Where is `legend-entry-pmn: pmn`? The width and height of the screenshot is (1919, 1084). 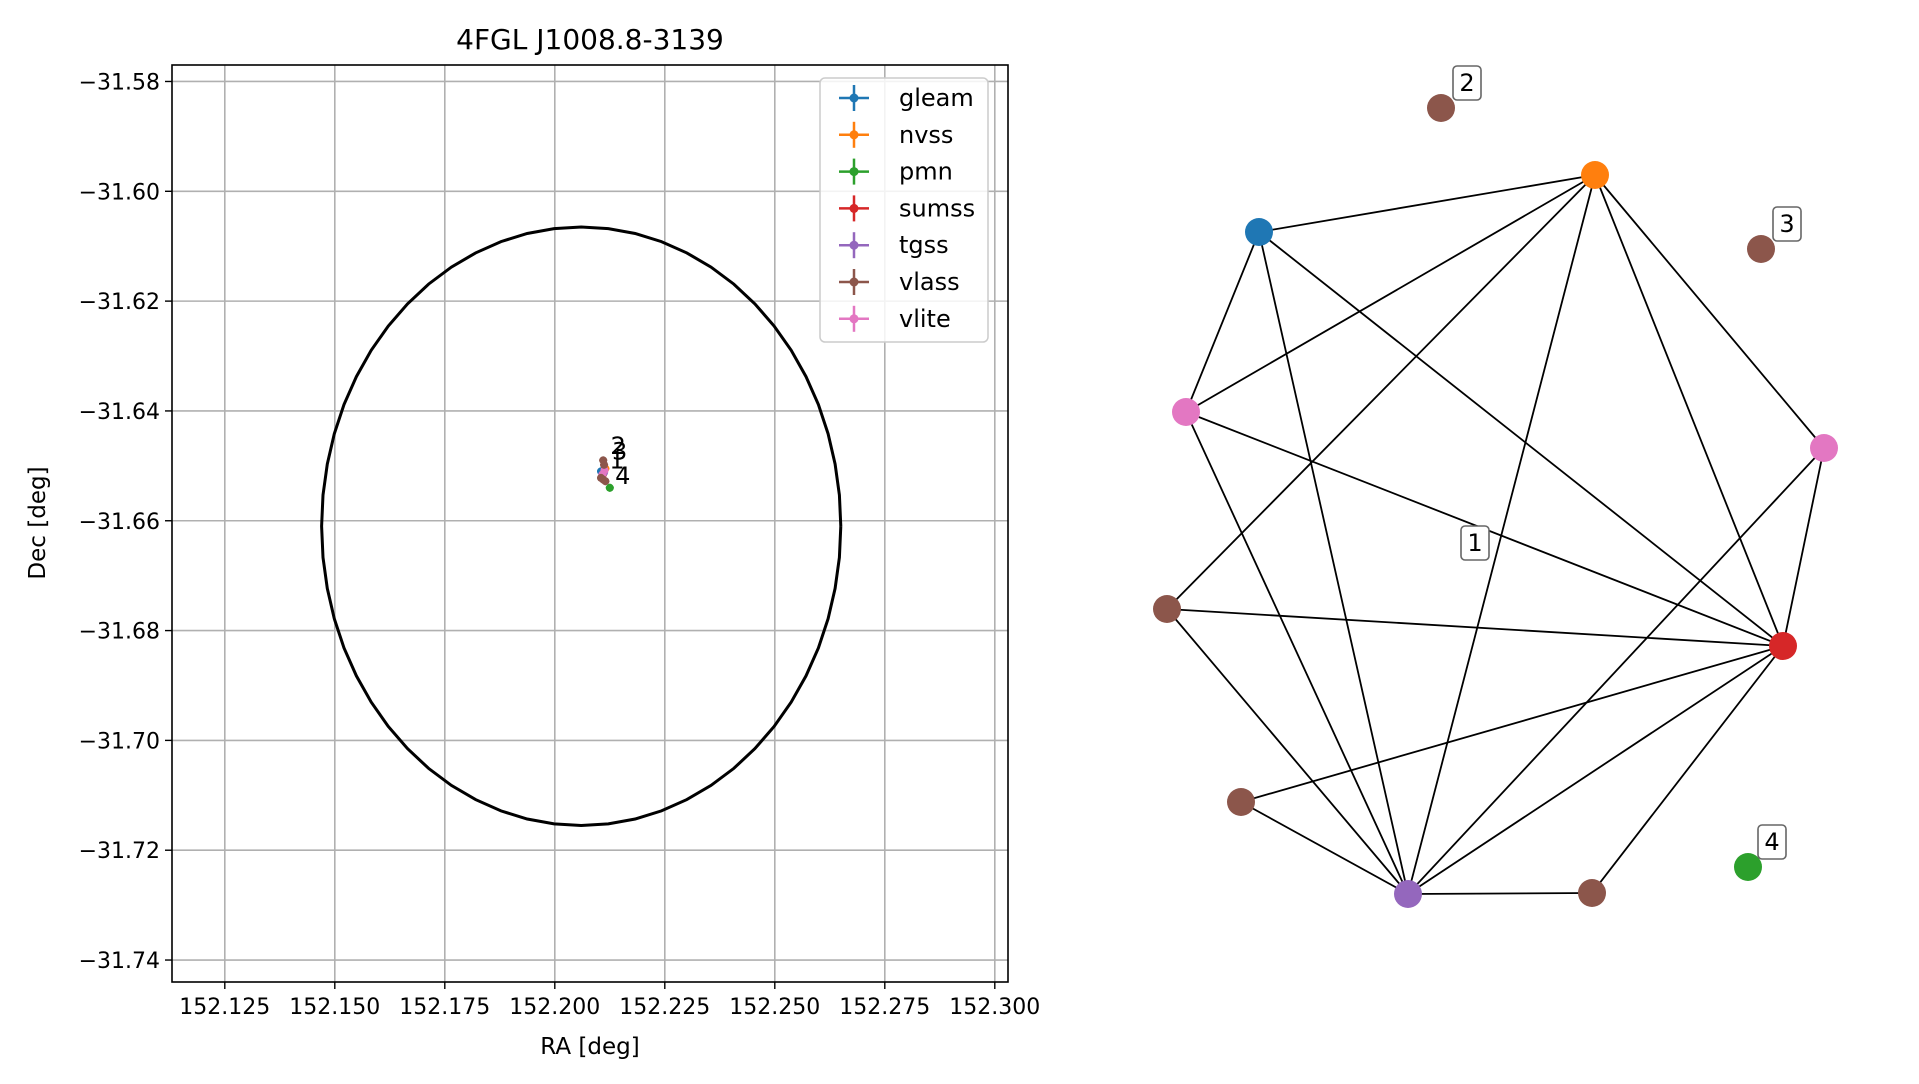 legend-entry-pmn: pmn is located at coordinates (896, 172).